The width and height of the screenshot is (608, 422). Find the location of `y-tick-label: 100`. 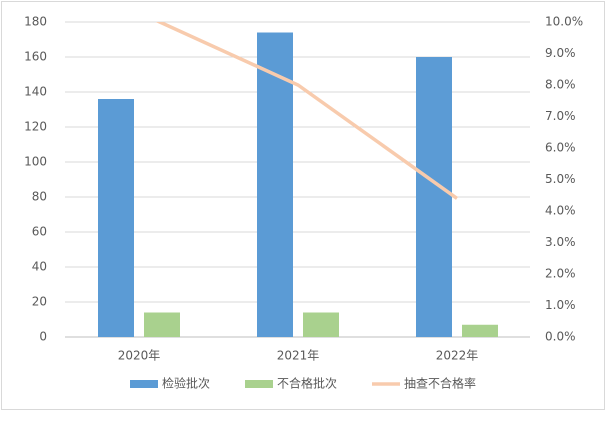

y-tick-label: 100 is located at coordinates (35, 162).